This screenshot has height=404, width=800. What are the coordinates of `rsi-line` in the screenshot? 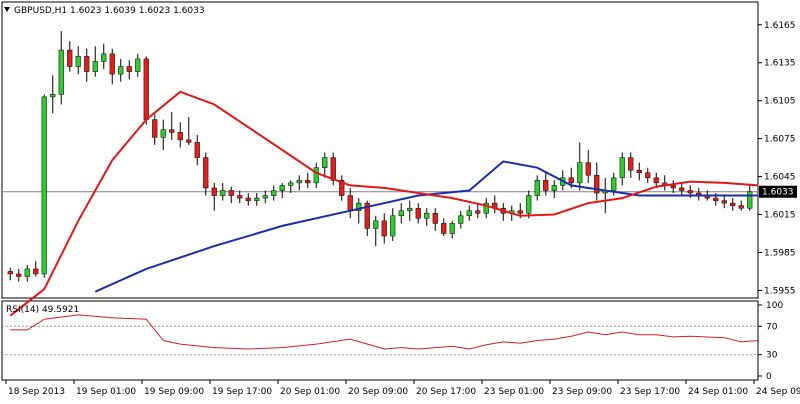 It's located at (384, 332).